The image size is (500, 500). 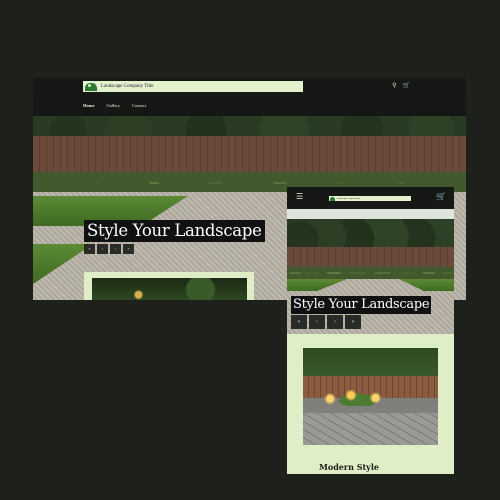 What do you see at coordinates (358, 397) in the screenshot?
I see `photo-garden-lights` at bounding box center [358, 397].